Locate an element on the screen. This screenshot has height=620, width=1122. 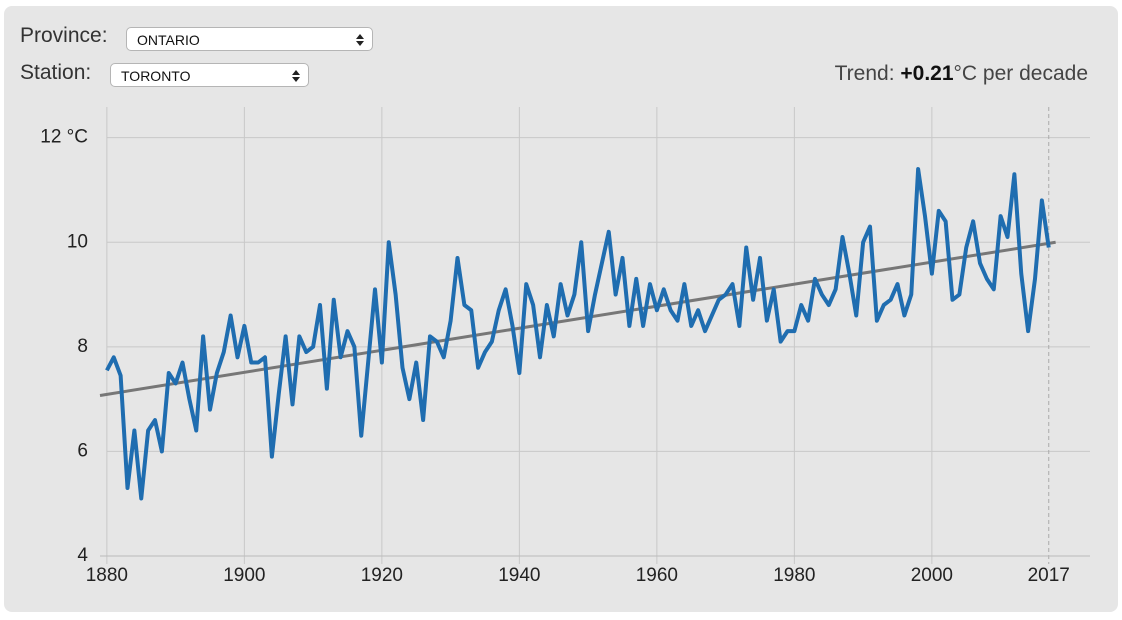
x-tick-label: 1980 is located at coordinates (794, 575).